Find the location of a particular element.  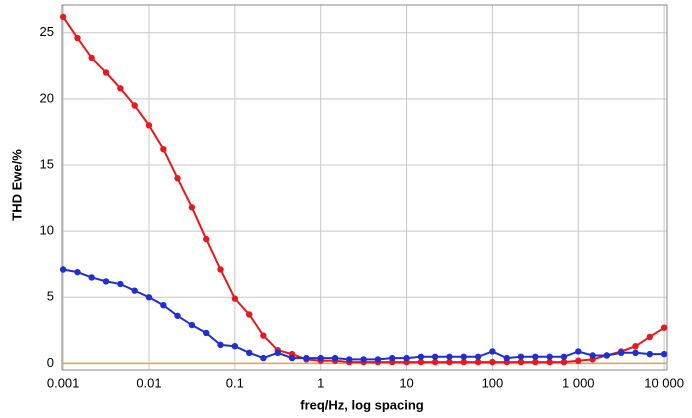

x-tick-label: 1 is located at coordinates (320, 382).